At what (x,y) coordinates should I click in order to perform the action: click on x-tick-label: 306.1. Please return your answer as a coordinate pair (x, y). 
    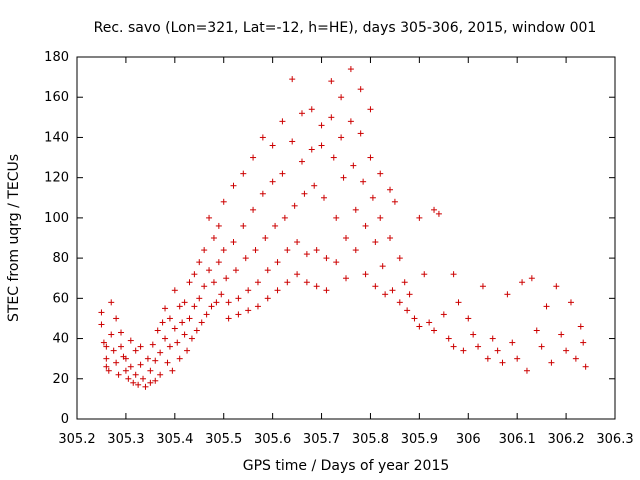
    Looking at the image, I should click on (517, 439).